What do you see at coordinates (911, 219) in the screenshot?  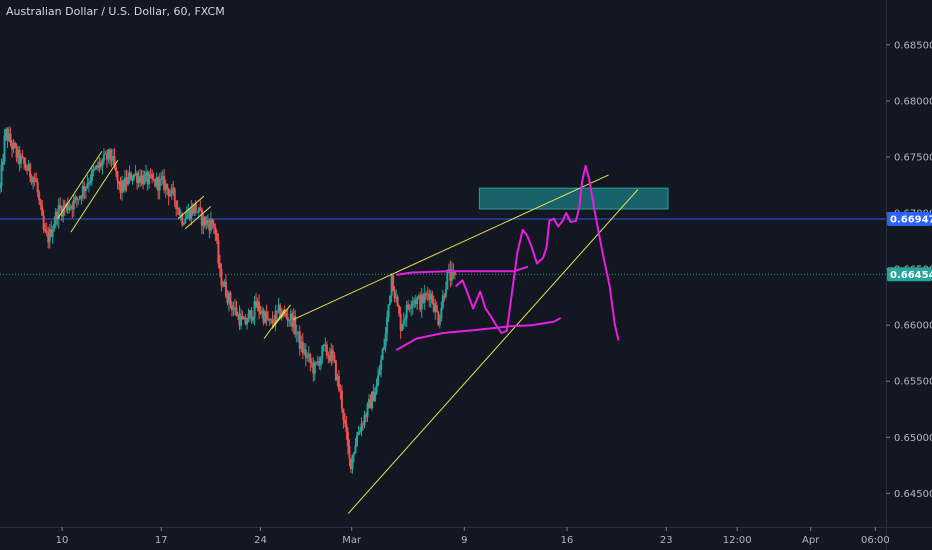 I see `price-tag-label: 0.66947` at bounding box center [911, 219].